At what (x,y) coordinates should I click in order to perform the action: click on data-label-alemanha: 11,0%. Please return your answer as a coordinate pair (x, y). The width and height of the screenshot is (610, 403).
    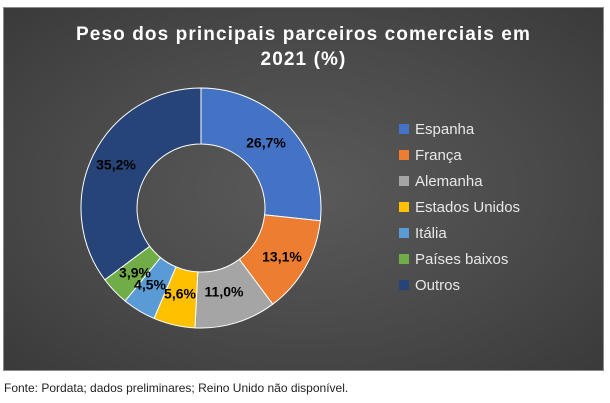
    Looking at the image, I should click on (224, 292).